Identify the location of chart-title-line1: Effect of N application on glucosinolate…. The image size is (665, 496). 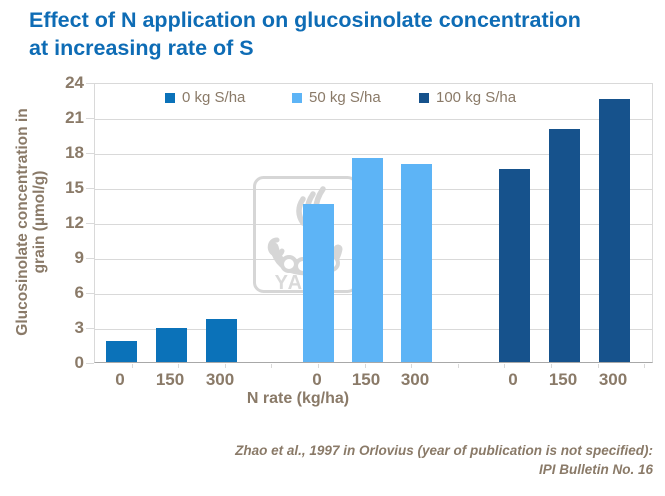
(305, 20).